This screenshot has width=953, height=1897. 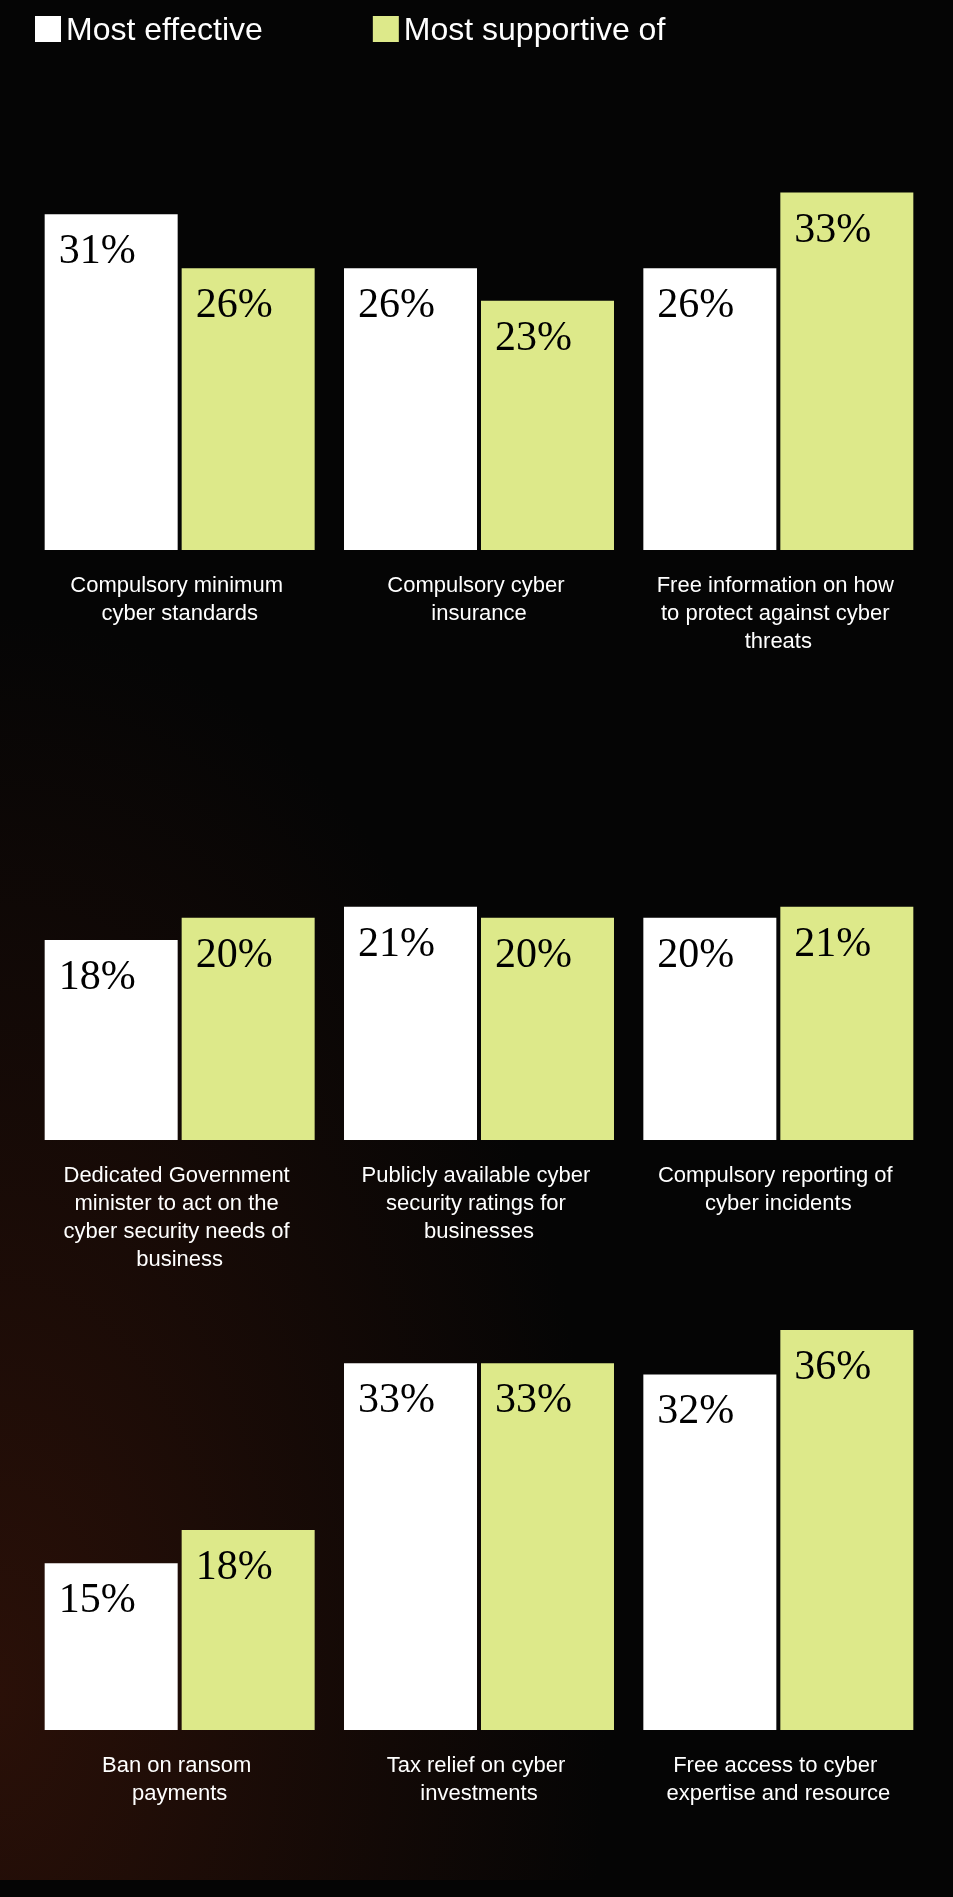 What do you see at coordinates (533, 335) in the screenshot?
I see `data-label: 23%` at bounding box center [533, 335].